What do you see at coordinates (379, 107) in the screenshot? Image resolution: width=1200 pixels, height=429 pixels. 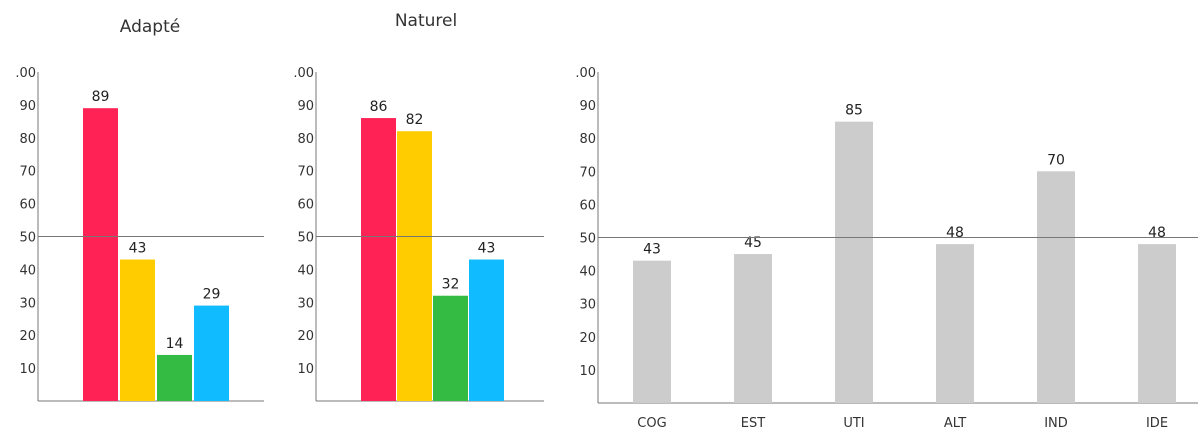 I see `bar-value-label: 86` at bounding box center [379, 107].